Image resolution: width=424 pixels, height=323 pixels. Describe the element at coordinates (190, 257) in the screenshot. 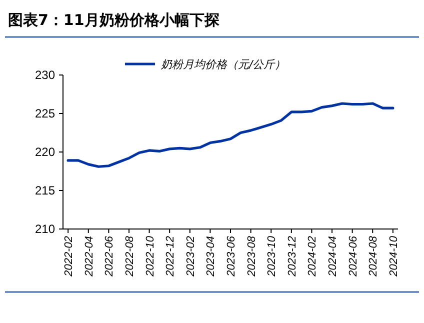

I see `x-tick-label: 2023-02` at that location.